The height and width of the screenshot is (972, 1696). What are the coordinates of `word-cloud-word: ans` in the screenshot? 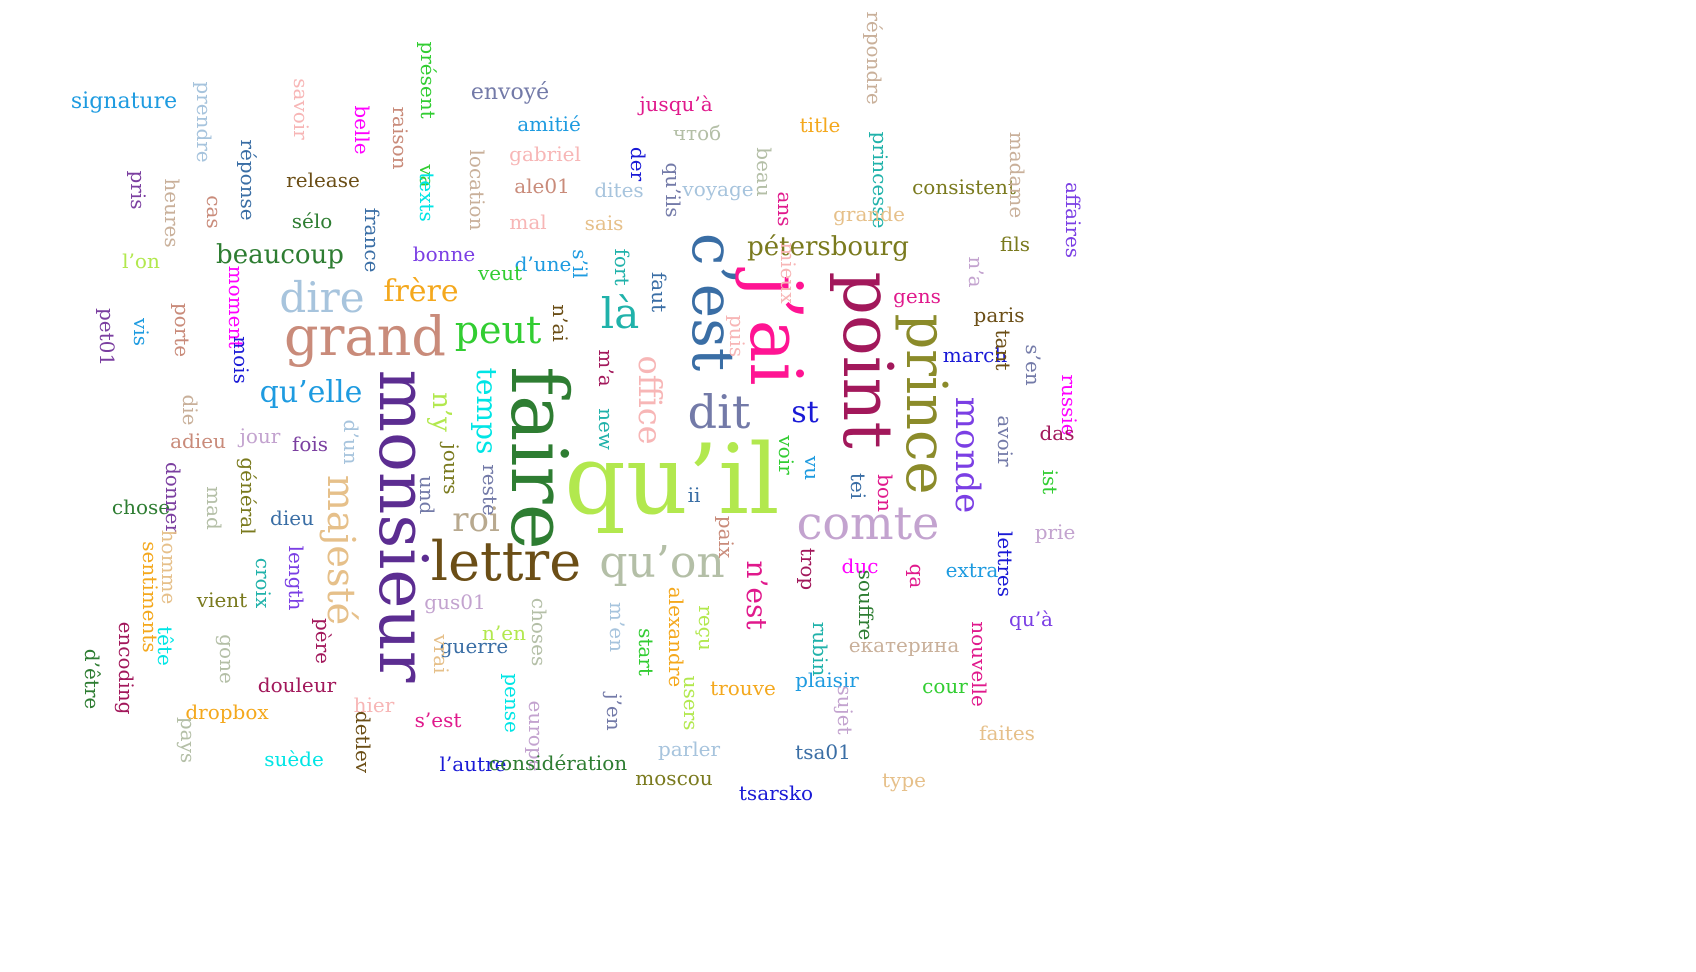 It's located at (785, 209).